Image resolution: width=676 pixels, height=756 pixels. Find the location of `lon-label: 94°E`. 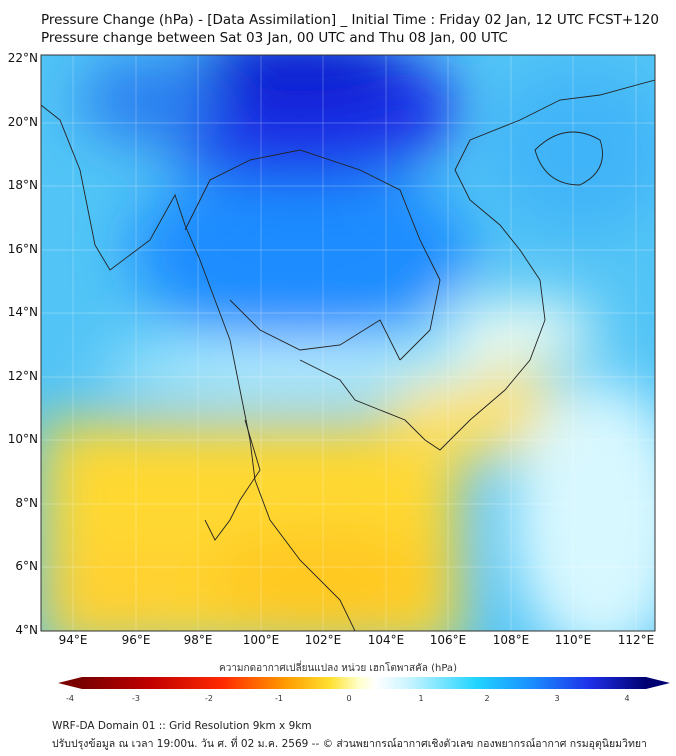

lon-label: 94°E is located at coordinates (73, 640).